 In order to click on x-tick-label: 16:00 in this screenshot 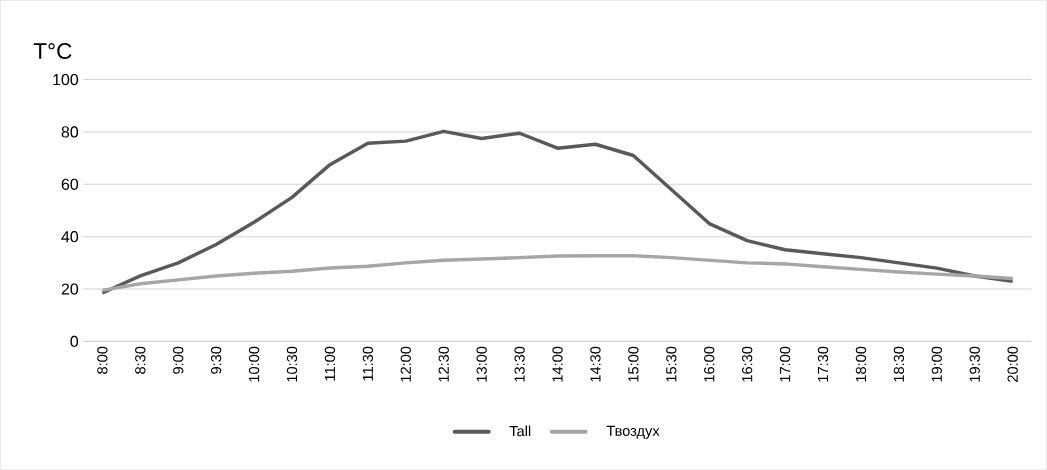, I will do `click(709, 364)`.